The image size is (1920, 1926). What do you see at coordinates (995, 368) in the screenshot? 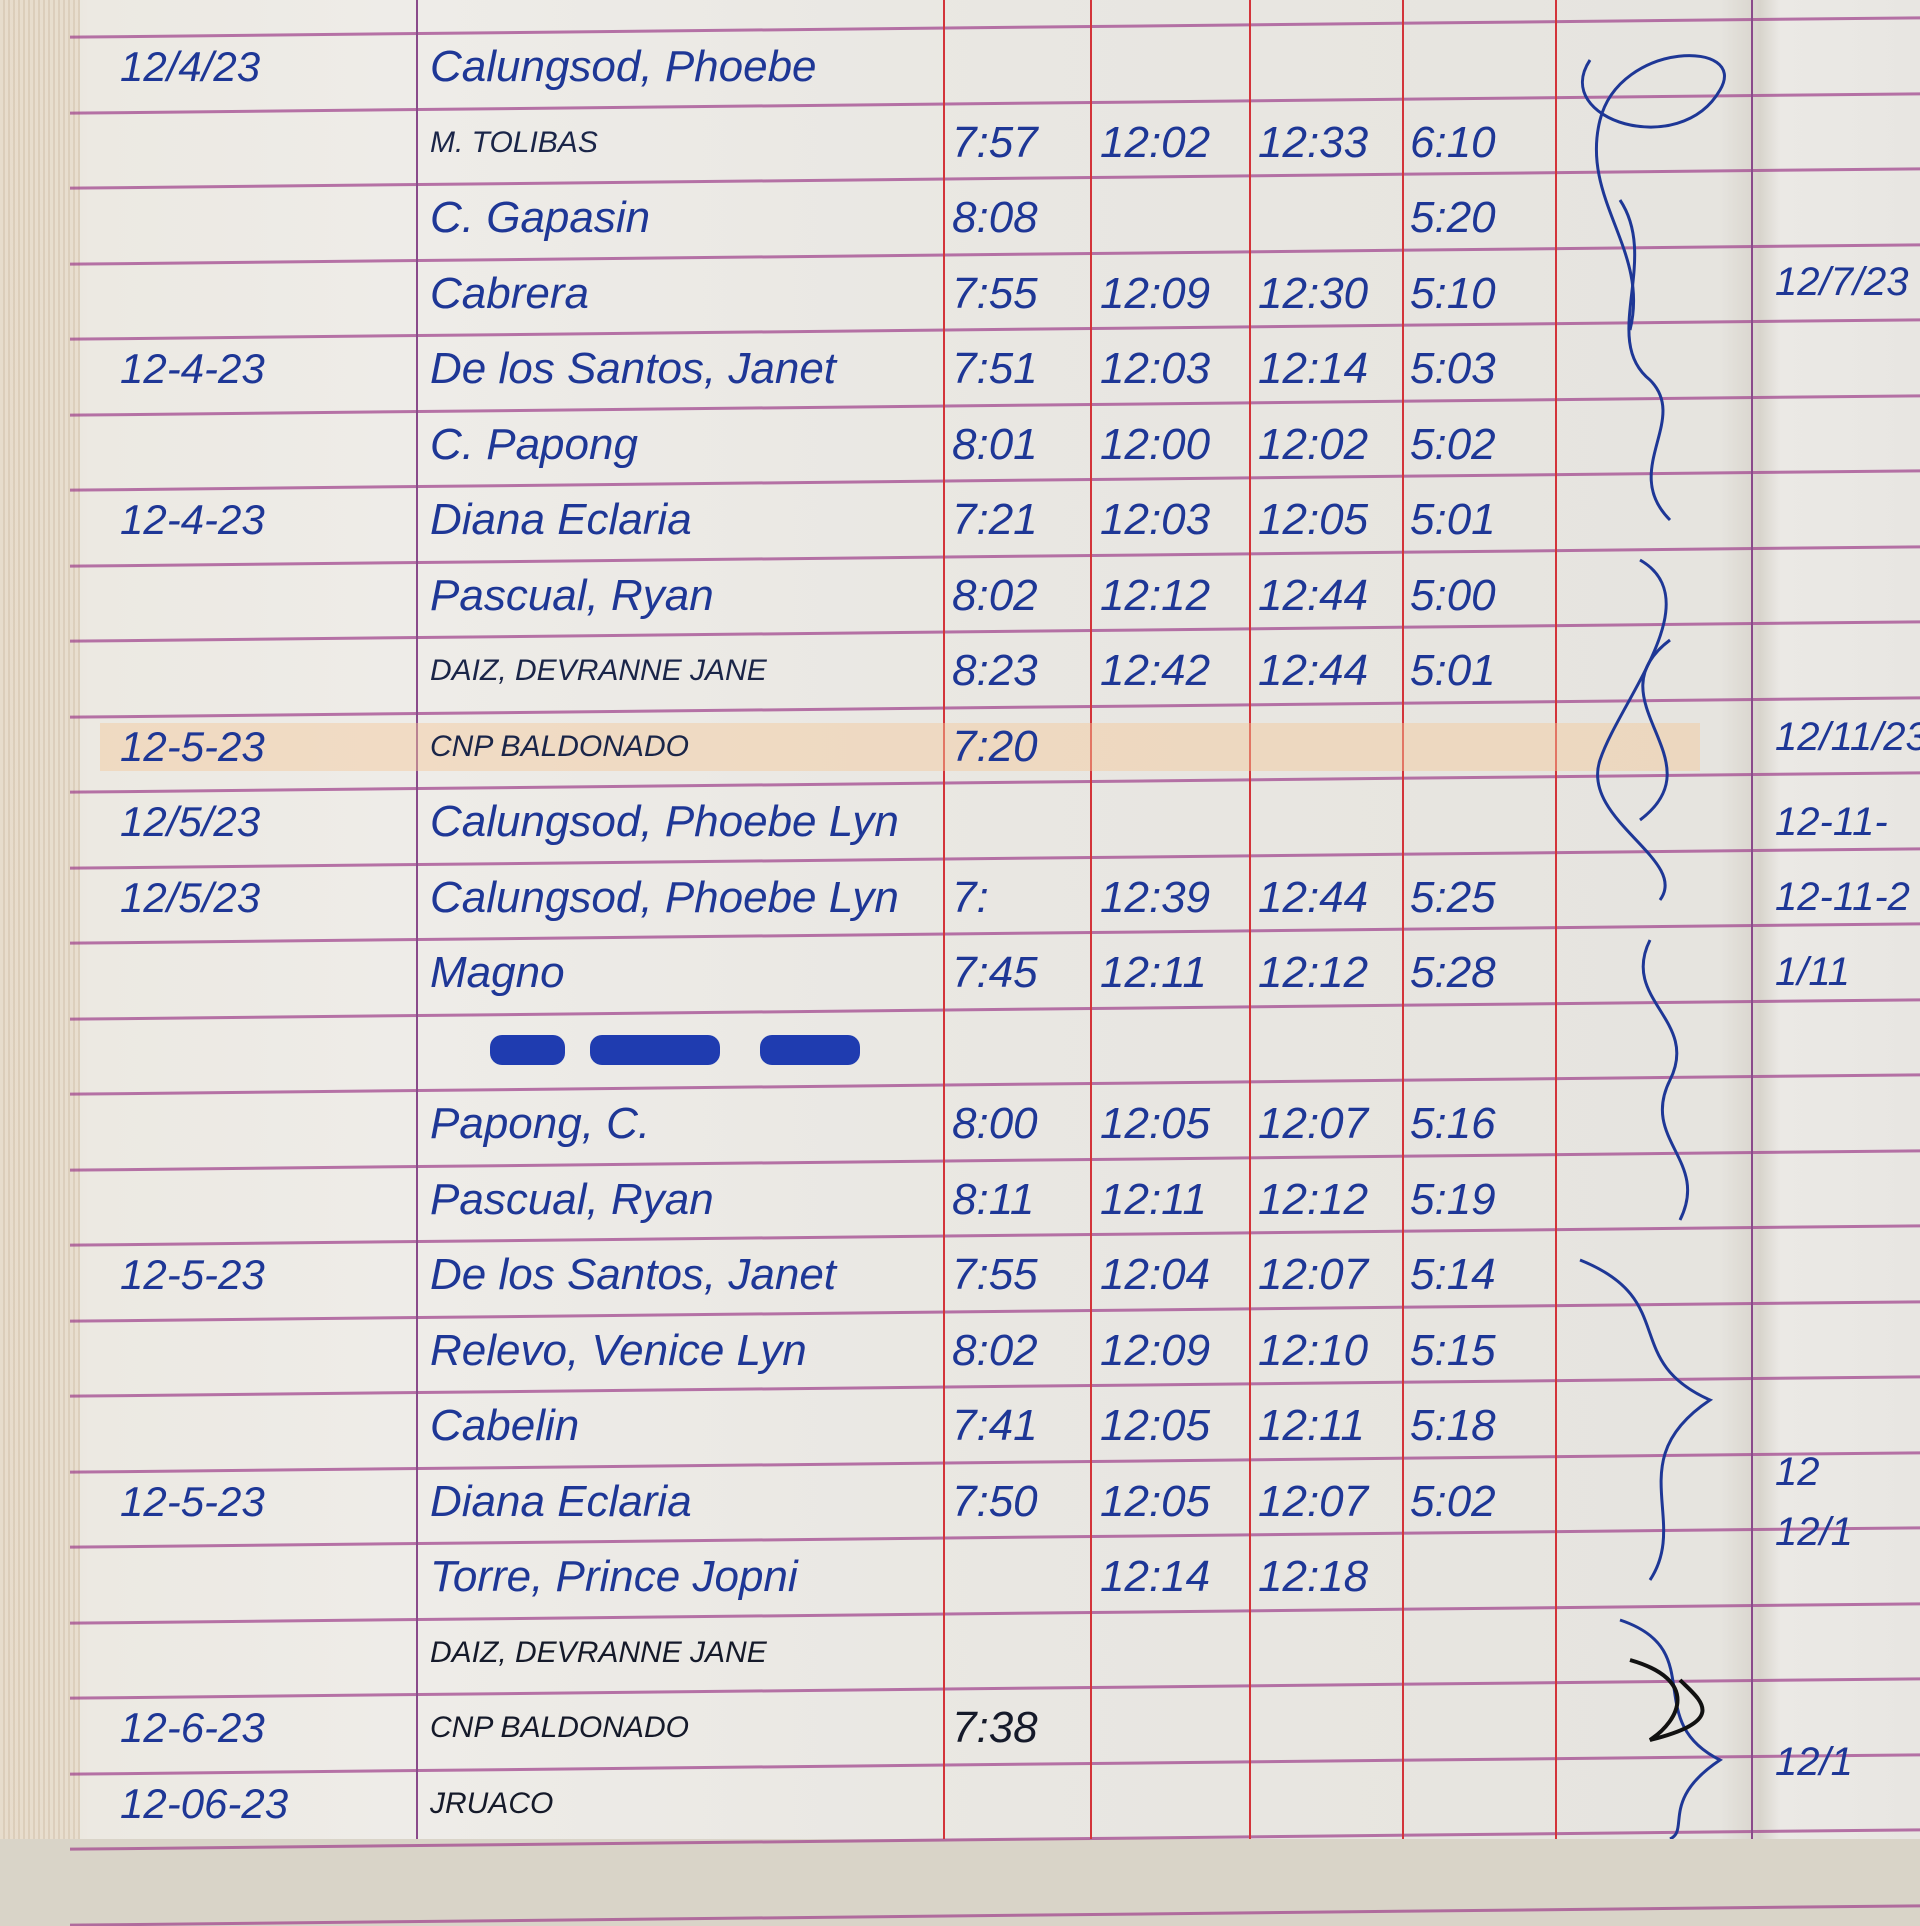
I see `row-in-am: 7:51` at bounding box center [995, 368].